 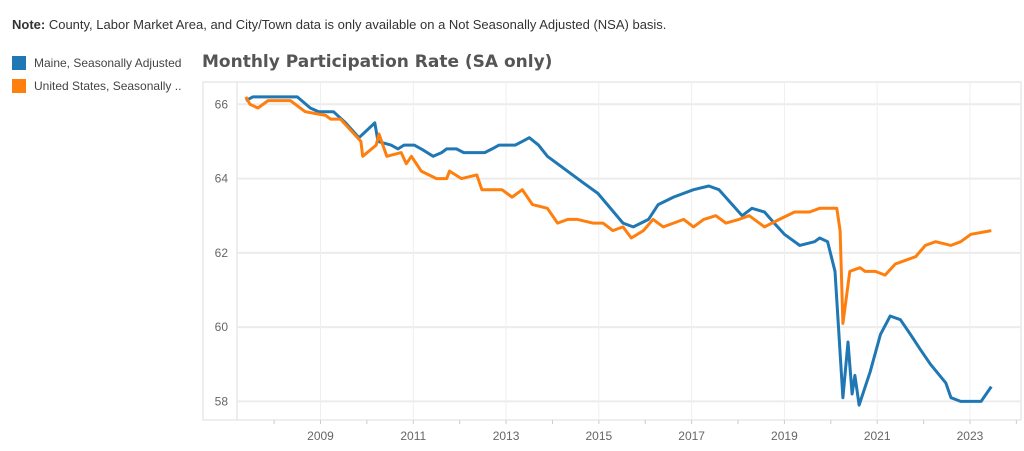 I want to click on legend-label: Maine, Seasonally Adjusted, so click(x=108, y=62).